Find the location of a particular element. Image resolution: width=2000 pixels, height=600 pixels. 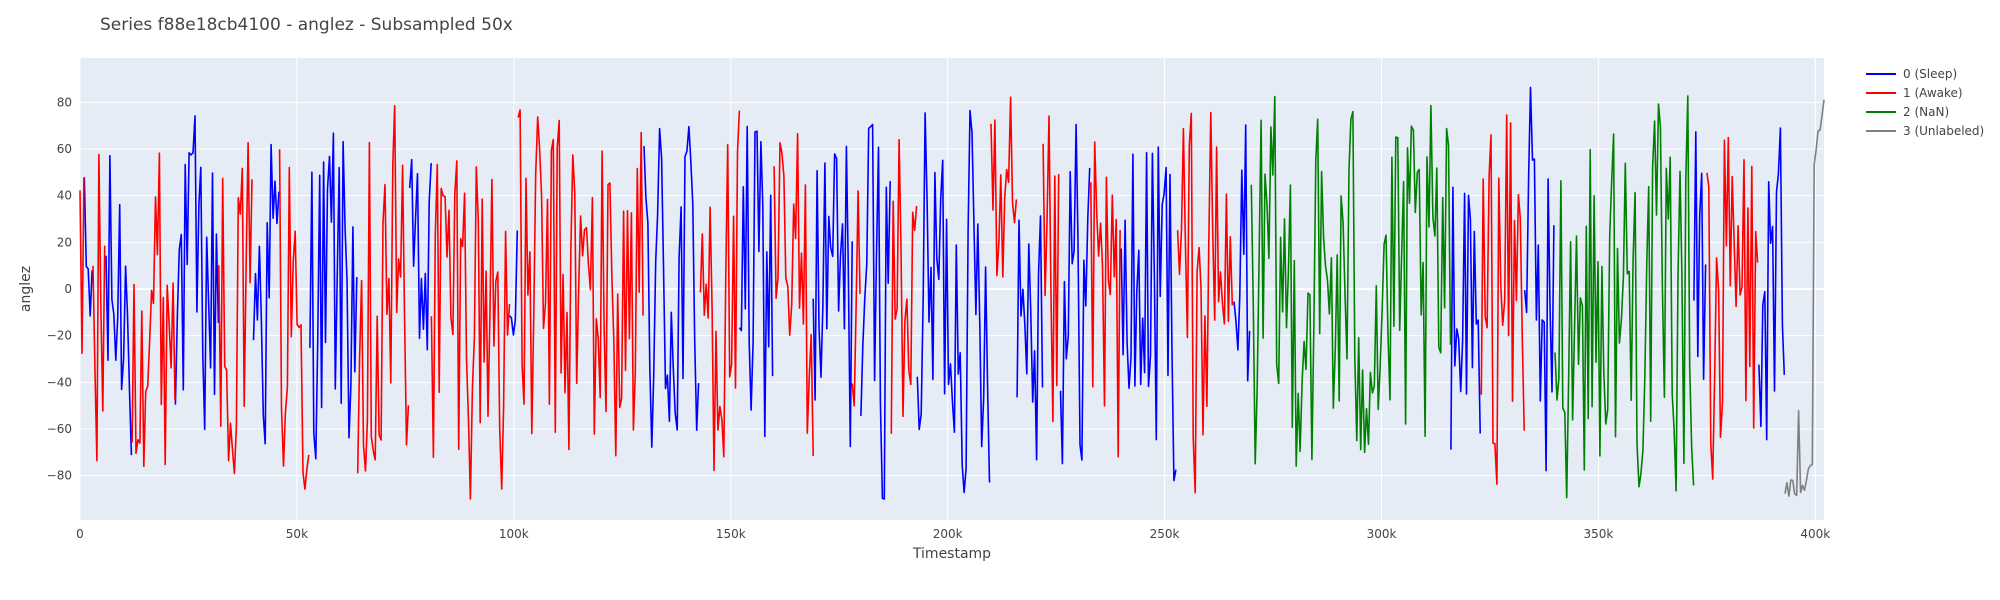

legend-item: 3 (Unlabeled) is located at coordinates (1925, 131).